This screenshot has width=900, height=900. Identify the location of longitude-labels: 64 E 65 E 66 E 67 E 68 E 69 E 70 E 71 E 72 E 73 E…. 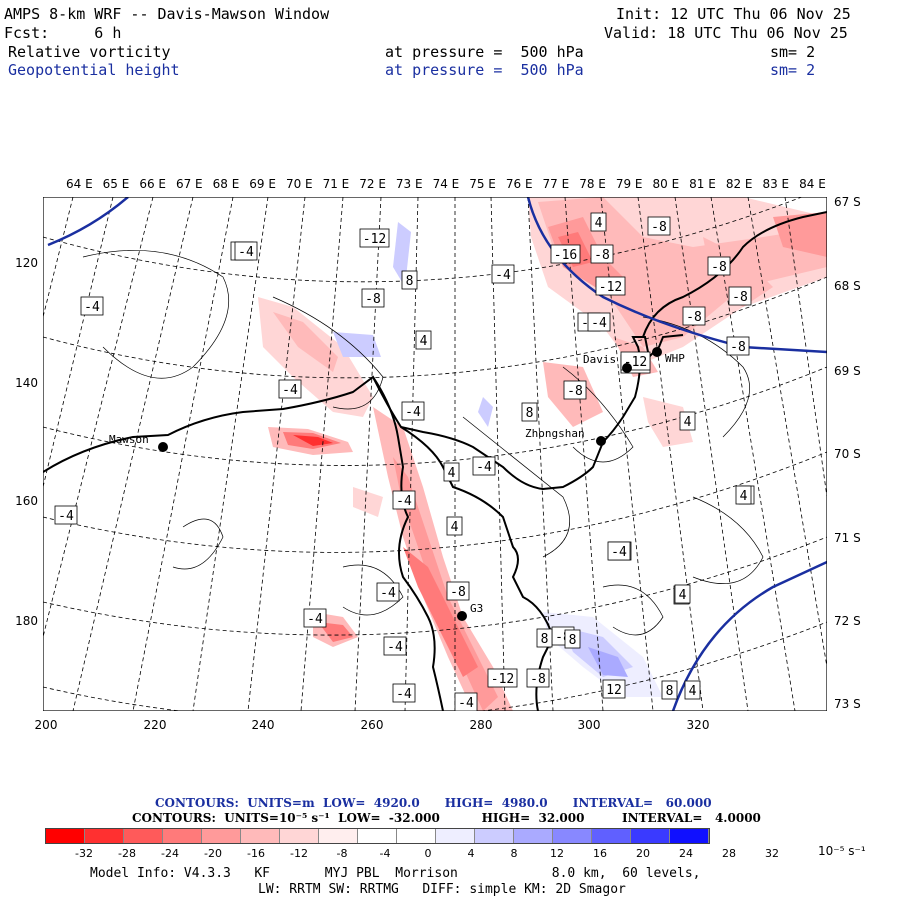
(446, 184).